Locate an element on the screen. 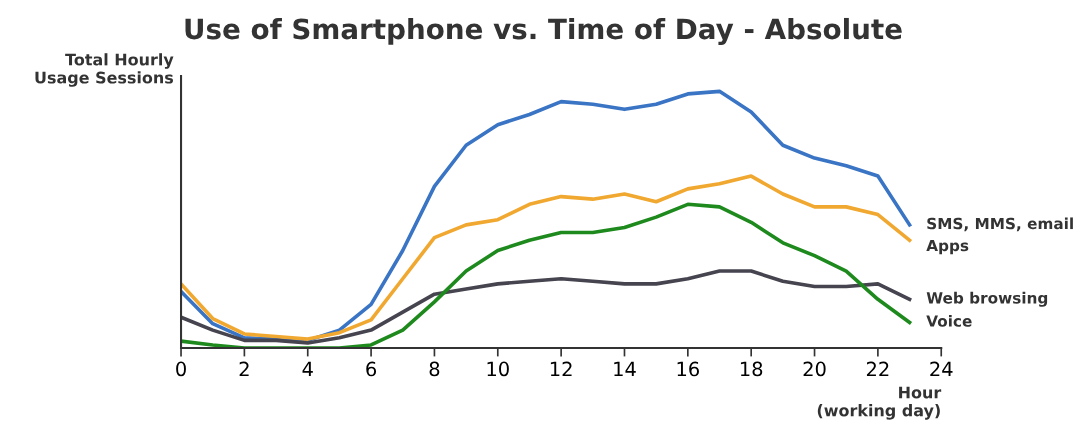  x-tick-label: 14 is located at coordinates (625, 369).